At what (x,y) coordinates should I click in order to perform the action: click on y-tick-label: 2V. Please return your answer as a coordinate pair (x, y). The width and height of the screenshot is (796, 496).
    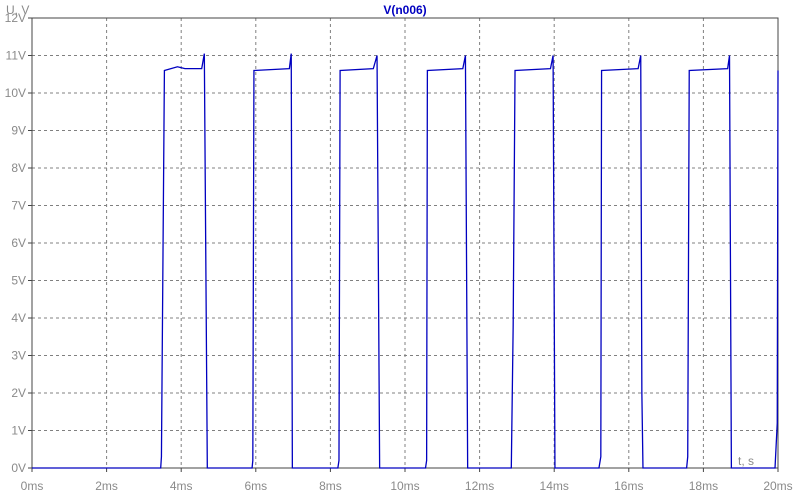
    Looking at the image, I should click on (18, 393).